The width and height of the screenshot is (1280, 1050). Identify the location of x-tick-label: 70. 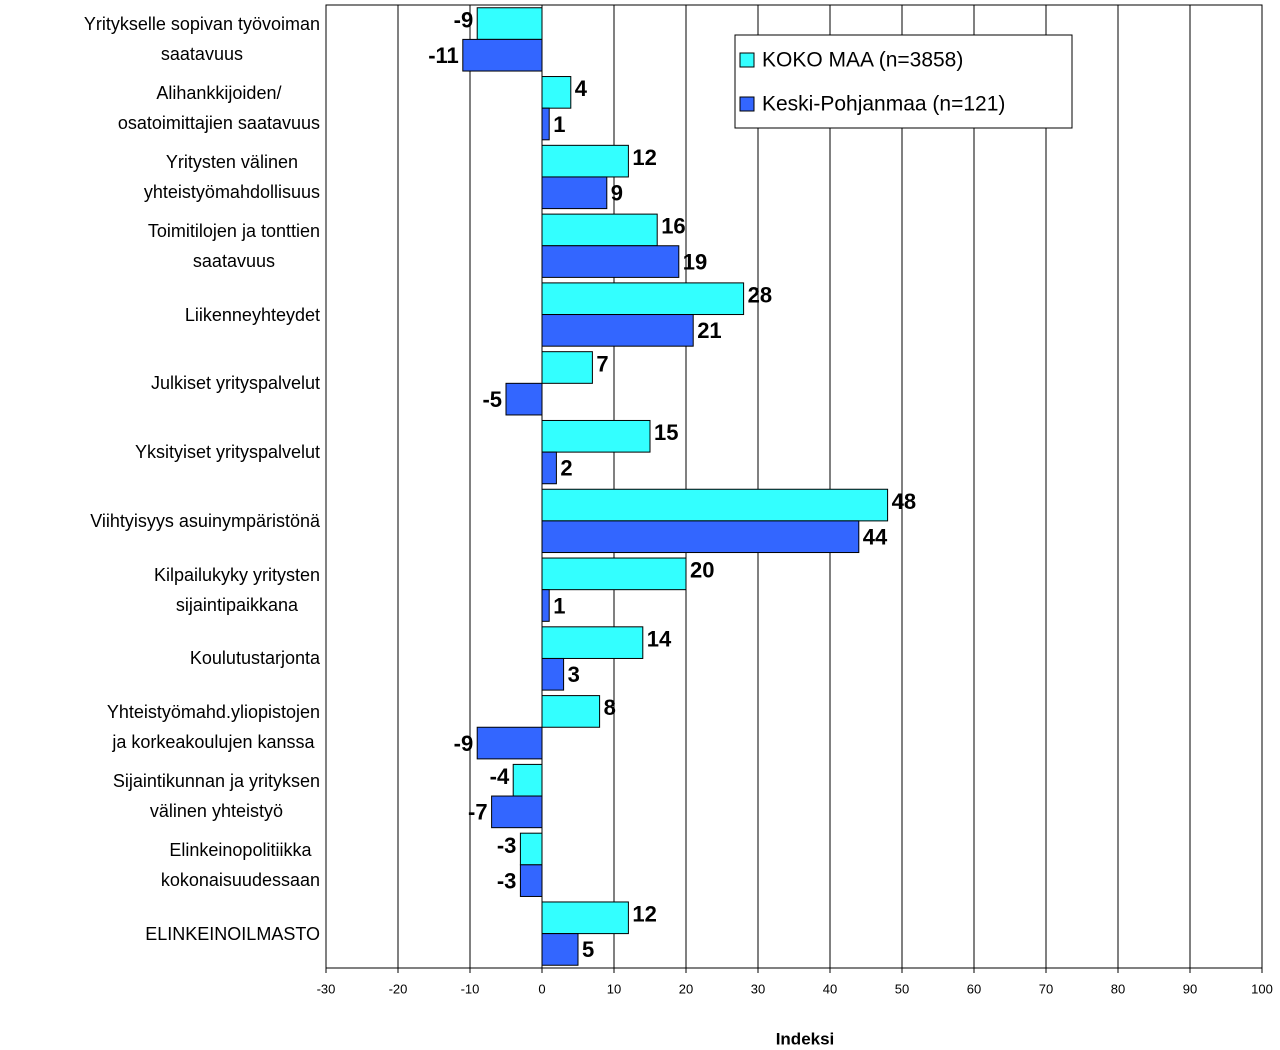
(1046, 988).